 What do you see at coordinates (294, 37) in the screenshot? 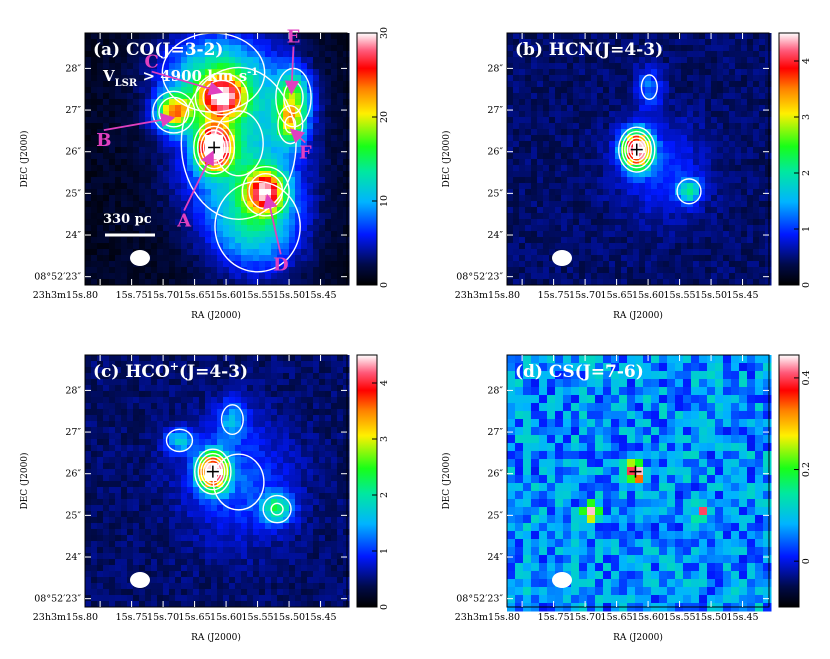
I see `region-label-E: E` at bounding box center [294, 37].